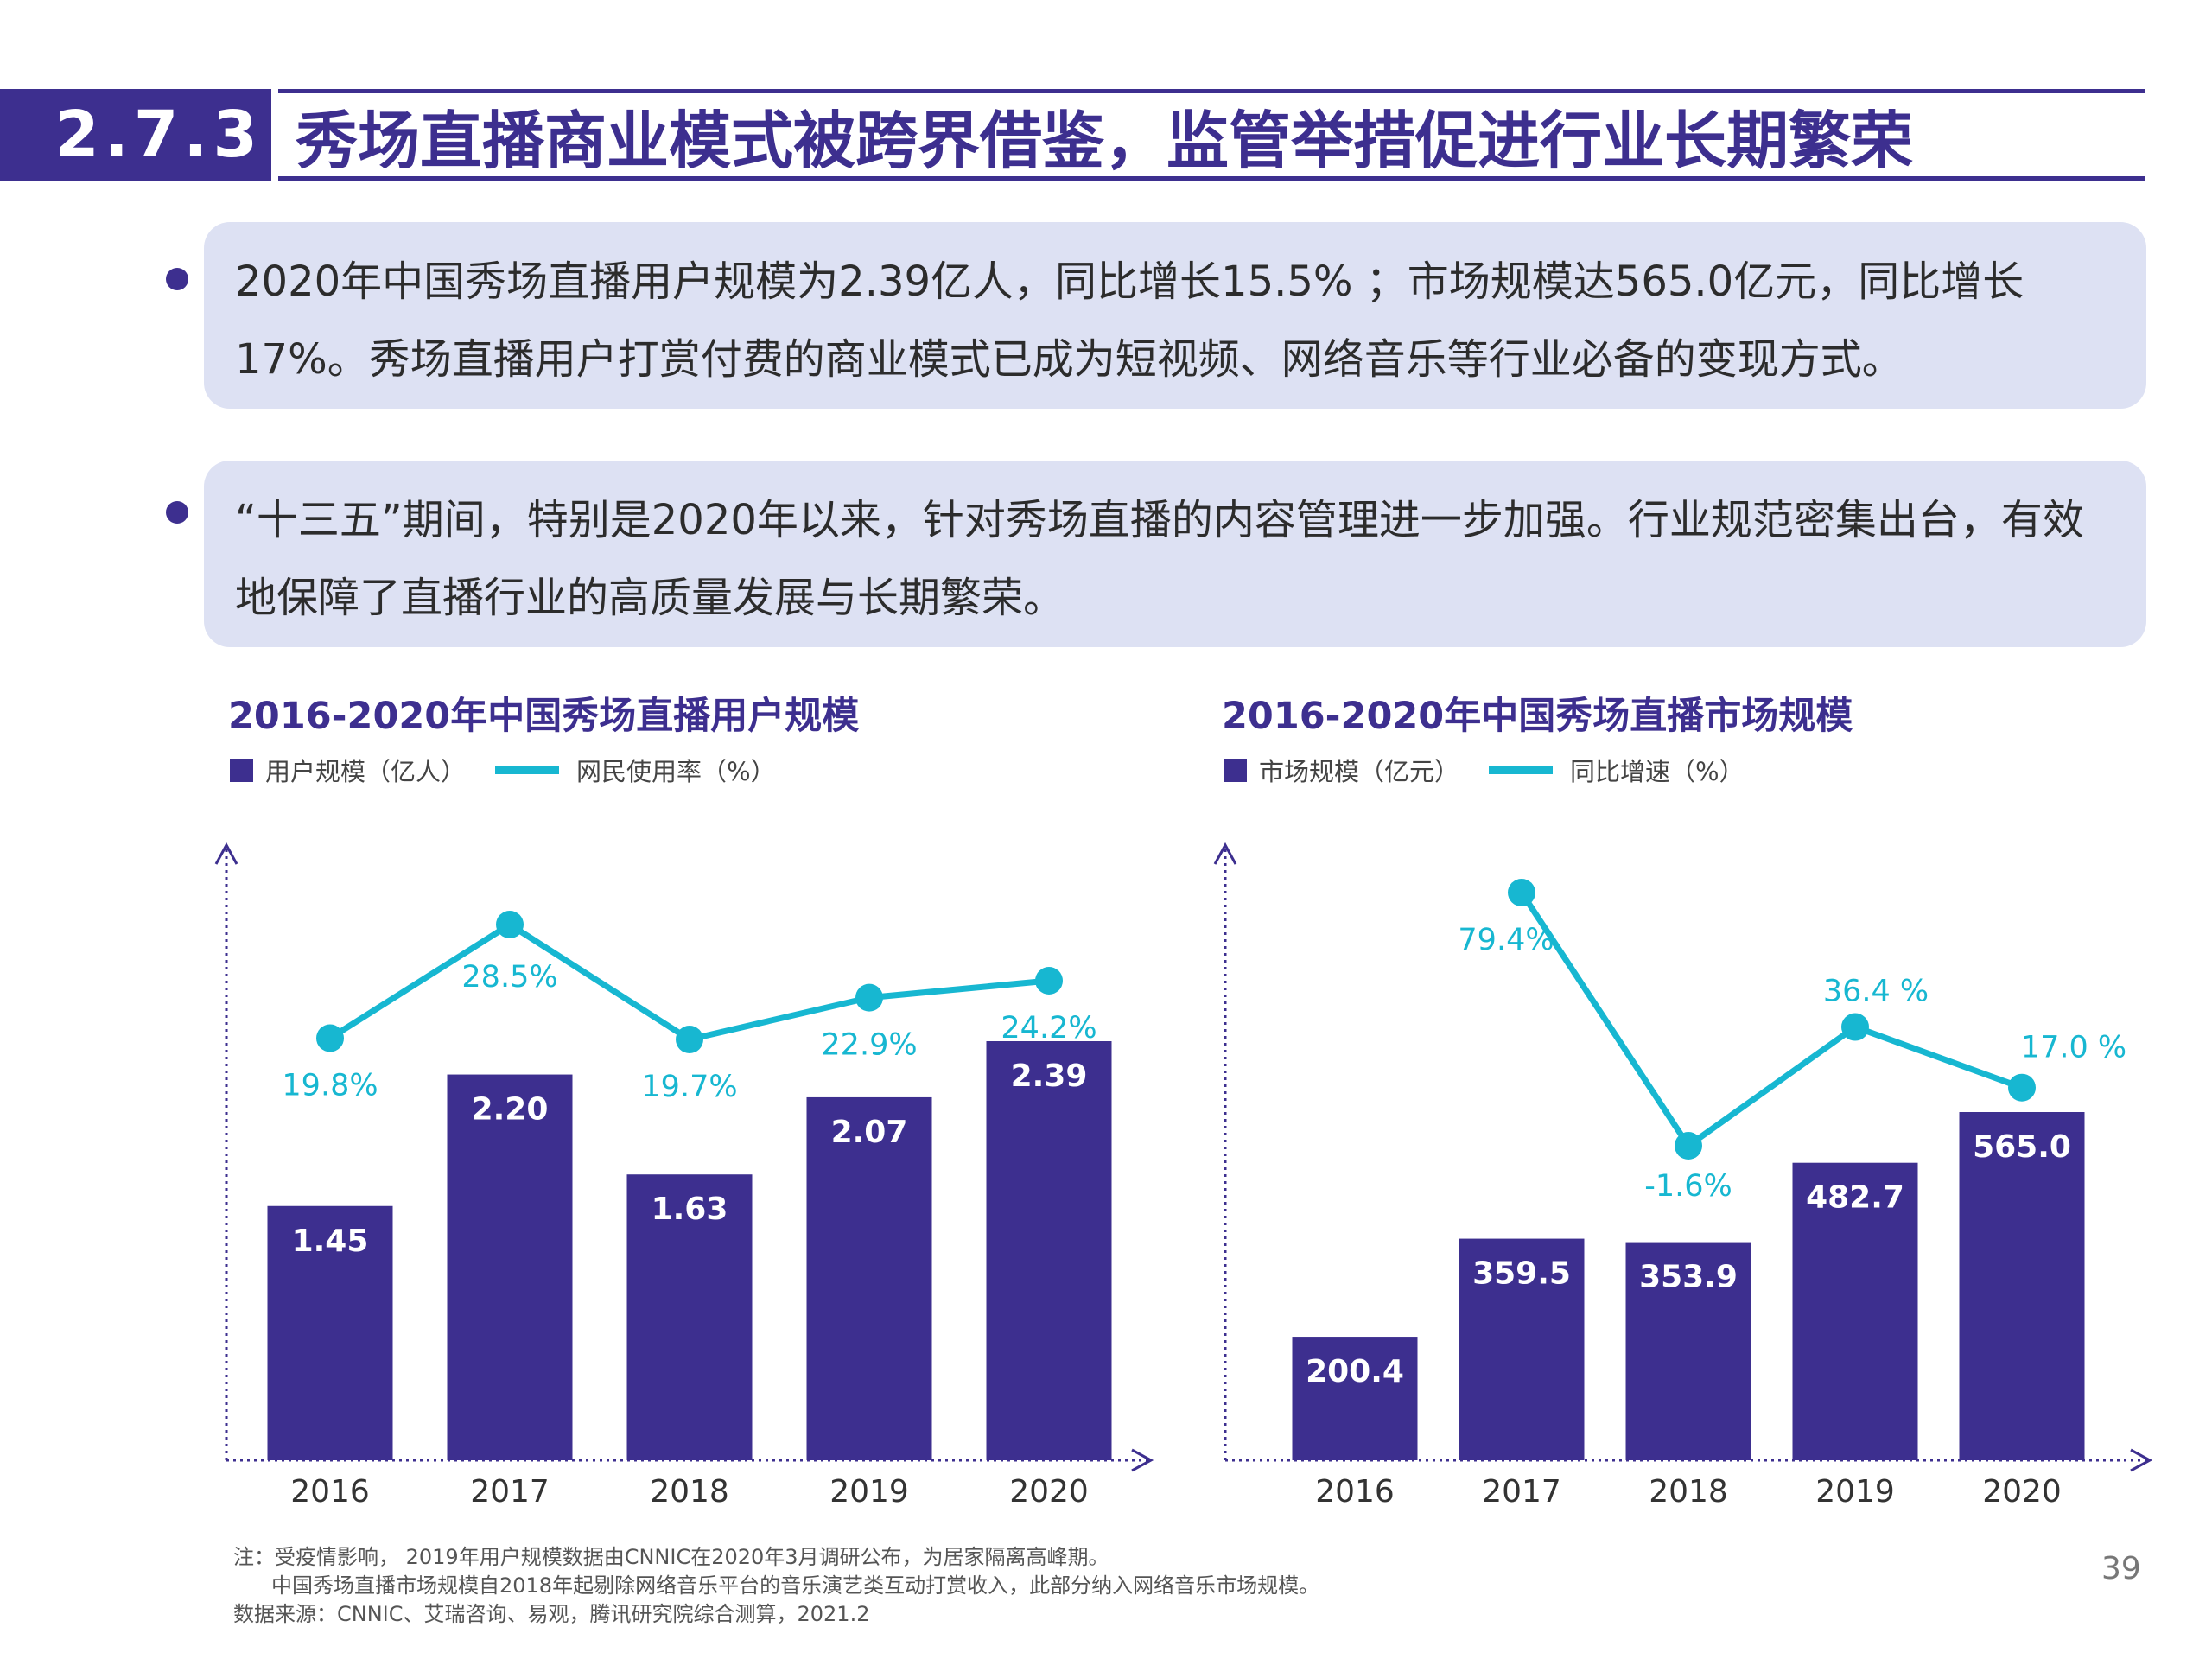 This screenshot has height=1659, width=2212. I want to click on bar-value-label: 1.63, so click(690, 1209).